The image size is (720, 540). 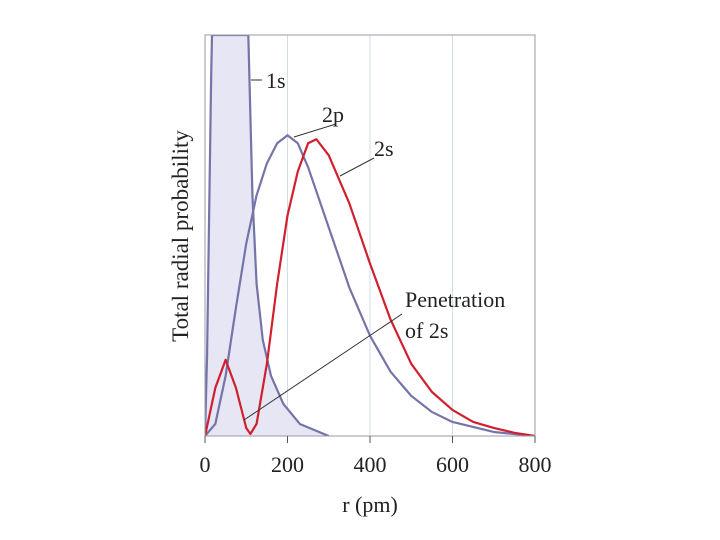 What do you see at coordinates (333, 114) in the screenshot?
I see `series-label: 2p` at bounding box center [333, 114].